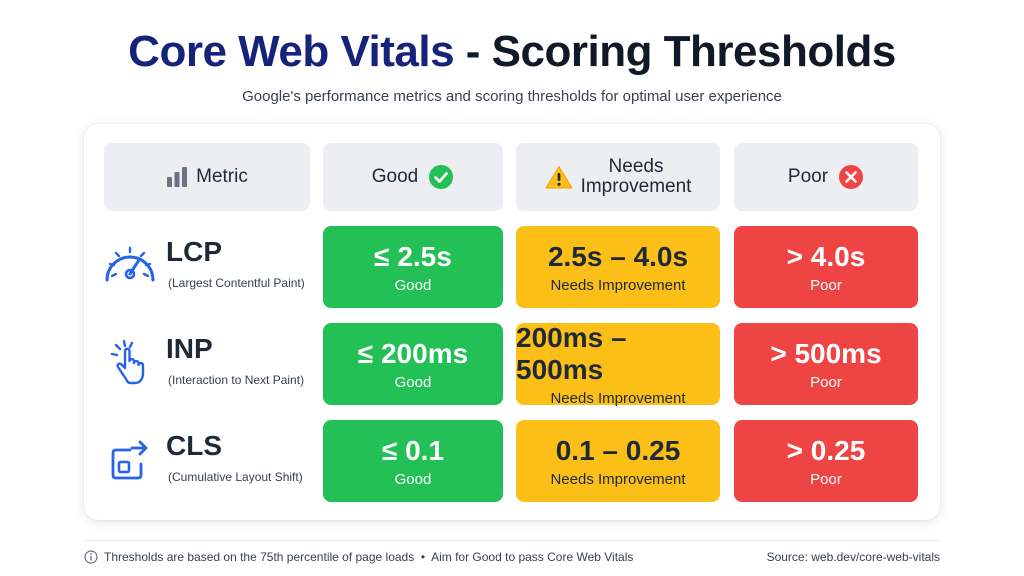  I want to click on header-good-label: Good, so click(395, 176).